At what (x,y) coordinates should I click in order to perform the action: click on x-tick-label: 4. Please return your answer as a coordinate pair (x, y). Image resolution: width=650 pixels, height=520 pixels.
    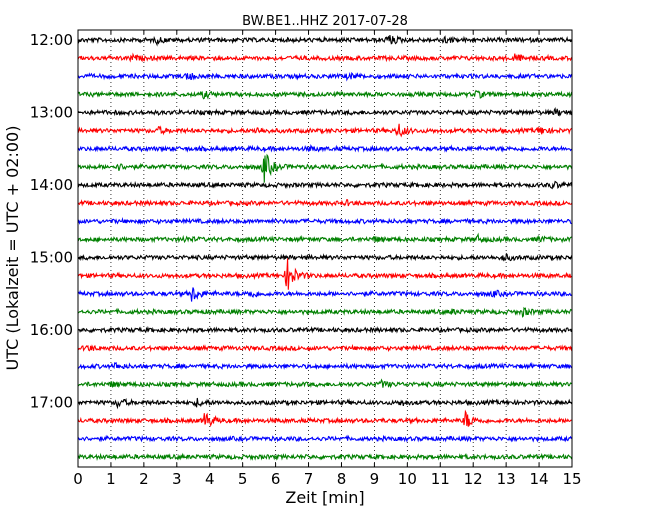
    Looking at the image, I should click on (210, 479).